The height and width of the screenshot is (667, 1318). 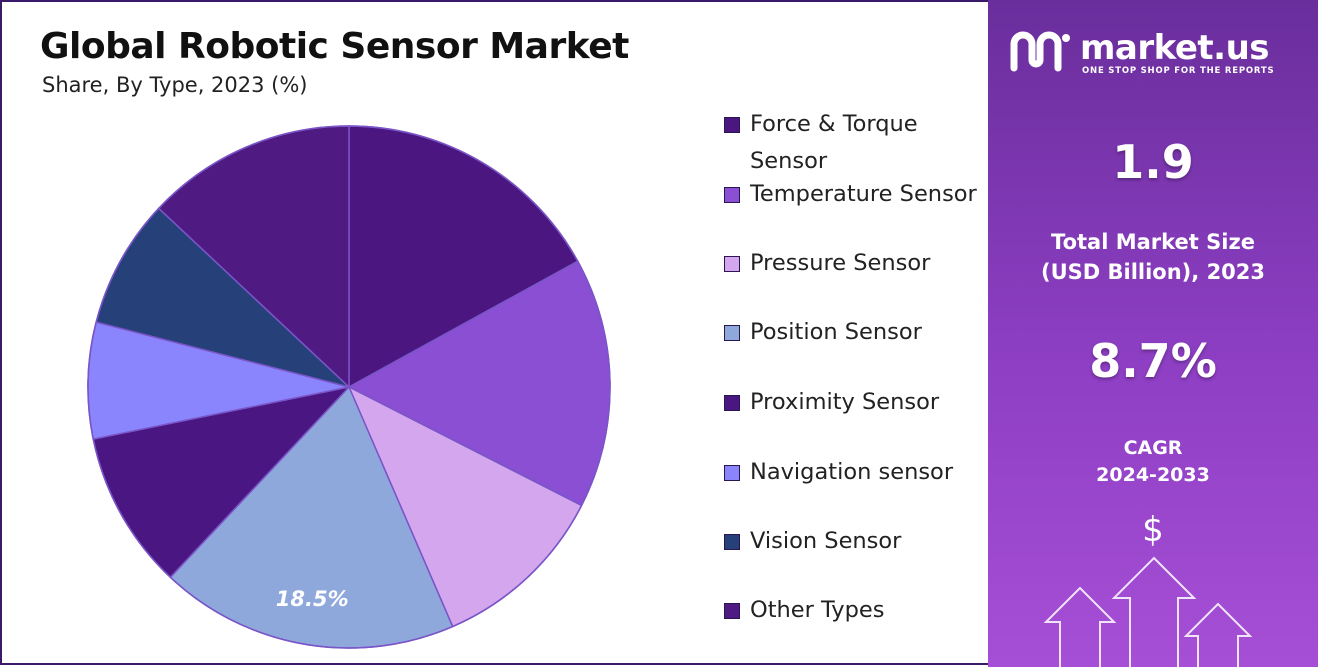 I want to click on market-us-logo-icon, so click(x=1040, y=51).